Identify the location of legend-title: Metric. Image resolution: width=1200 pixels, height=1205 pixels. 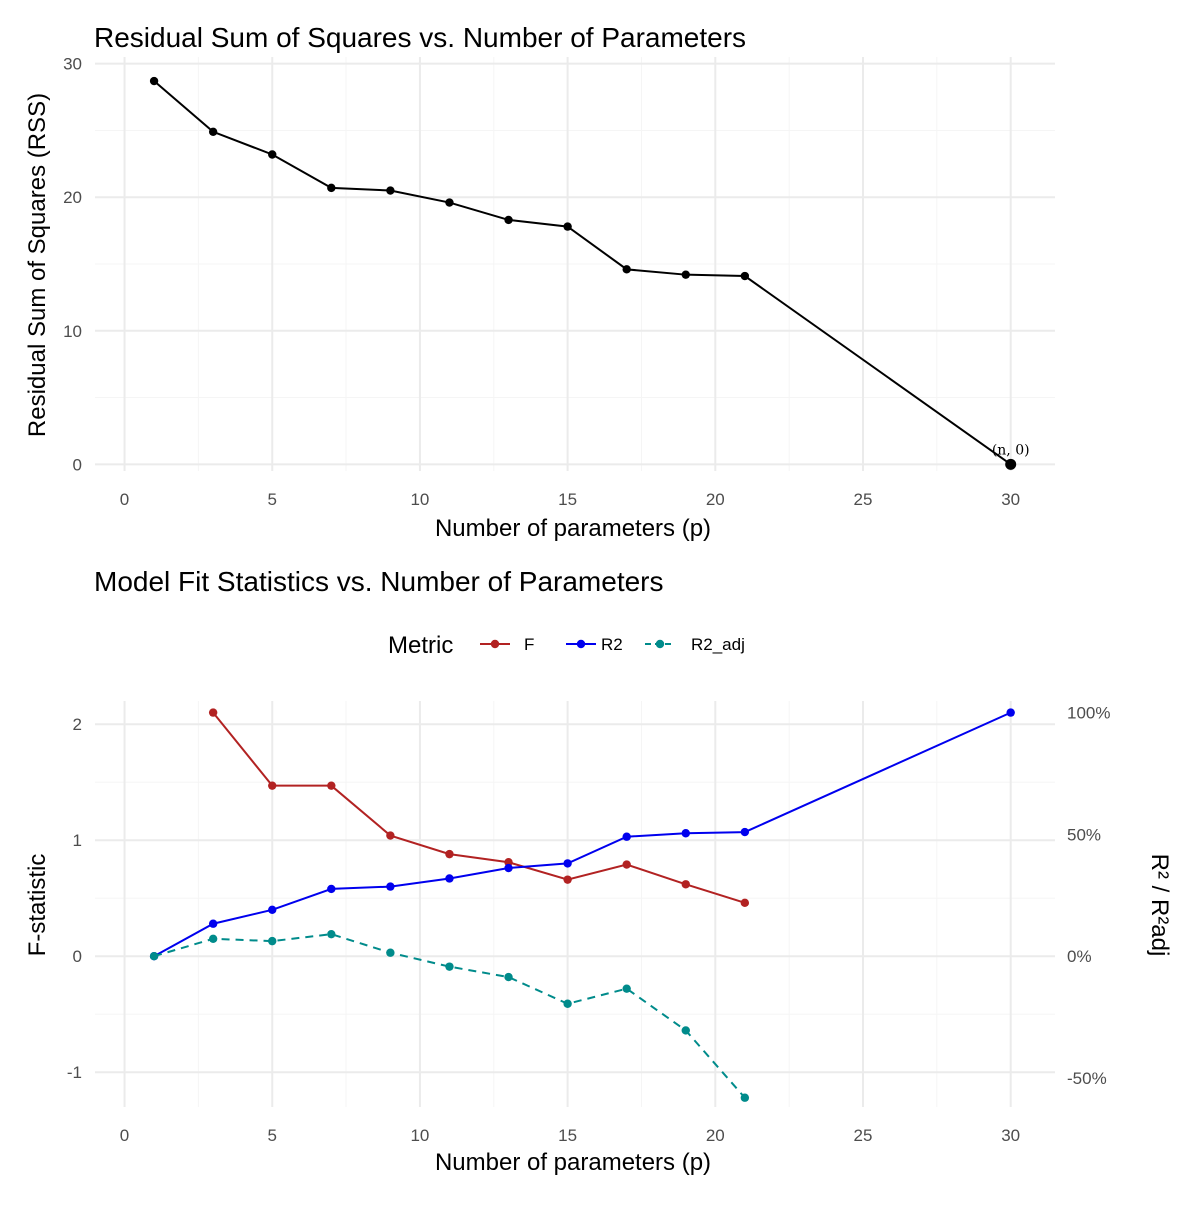
(420, 645).